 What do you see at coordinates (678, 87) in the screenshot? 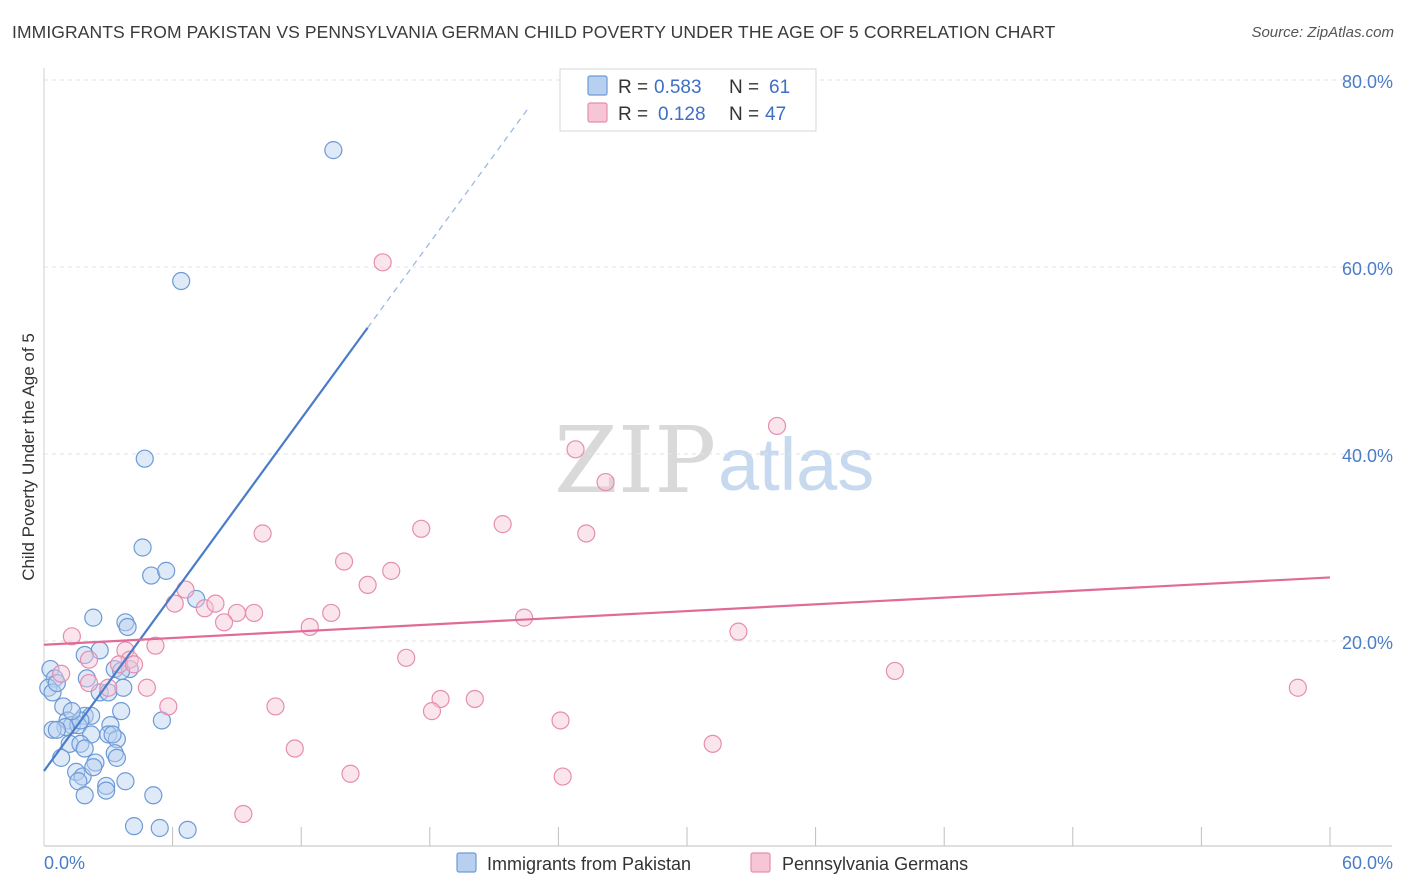
I see `legend-r-value-1: 0.583` at bounding box center [678, 87].